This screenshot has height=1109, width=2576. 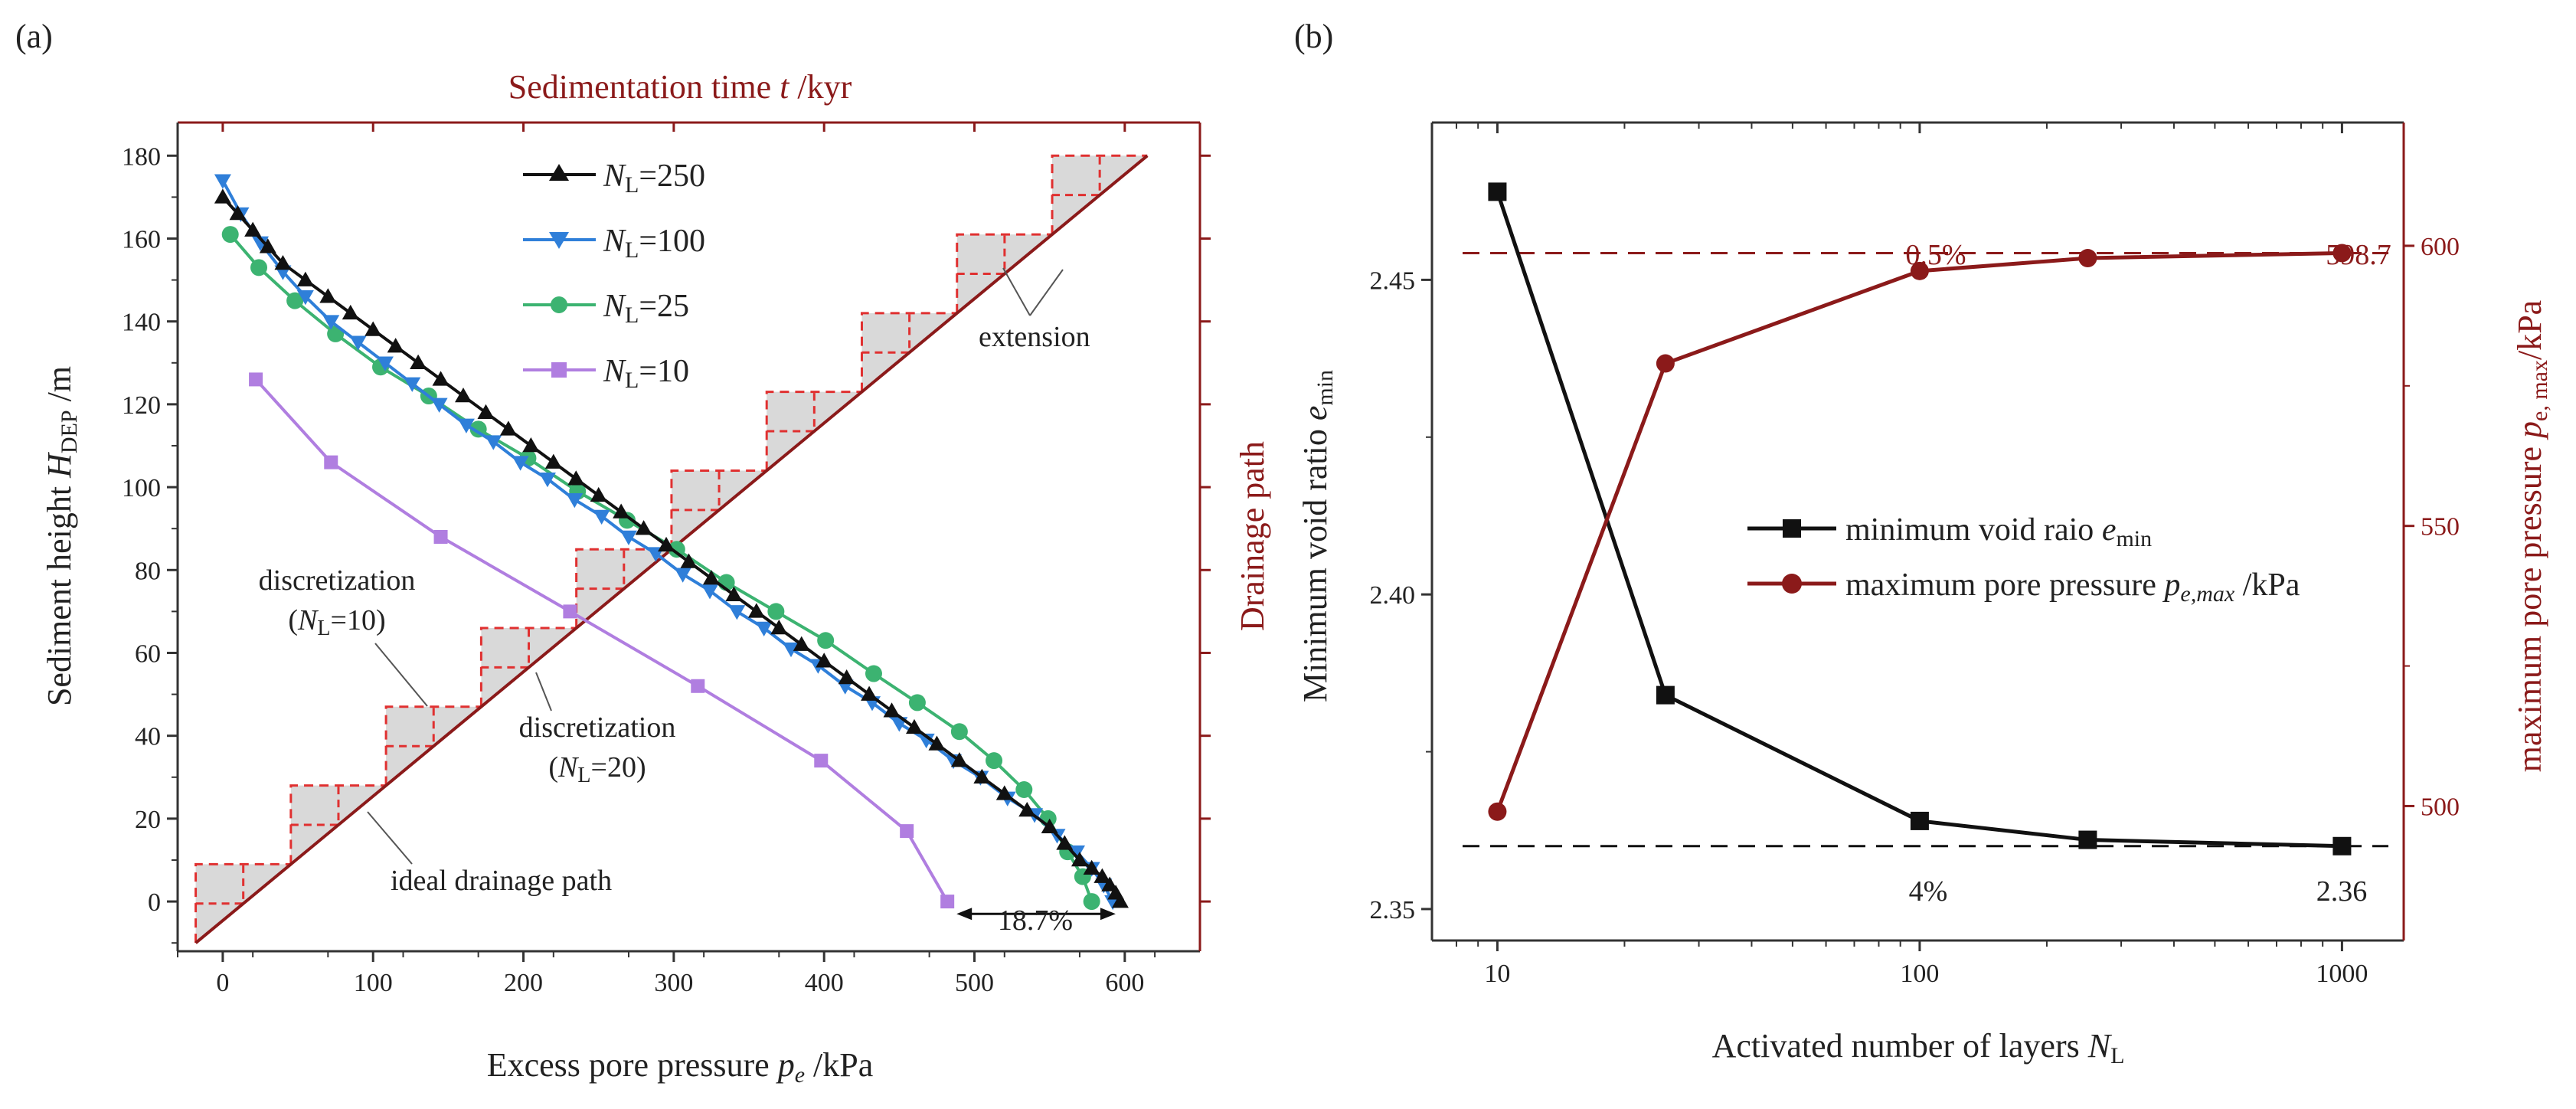 What do you see at coordinates (673, 983) in the screenshot?
I see `x-tick-label: 300` at bounding box center [673, 983].